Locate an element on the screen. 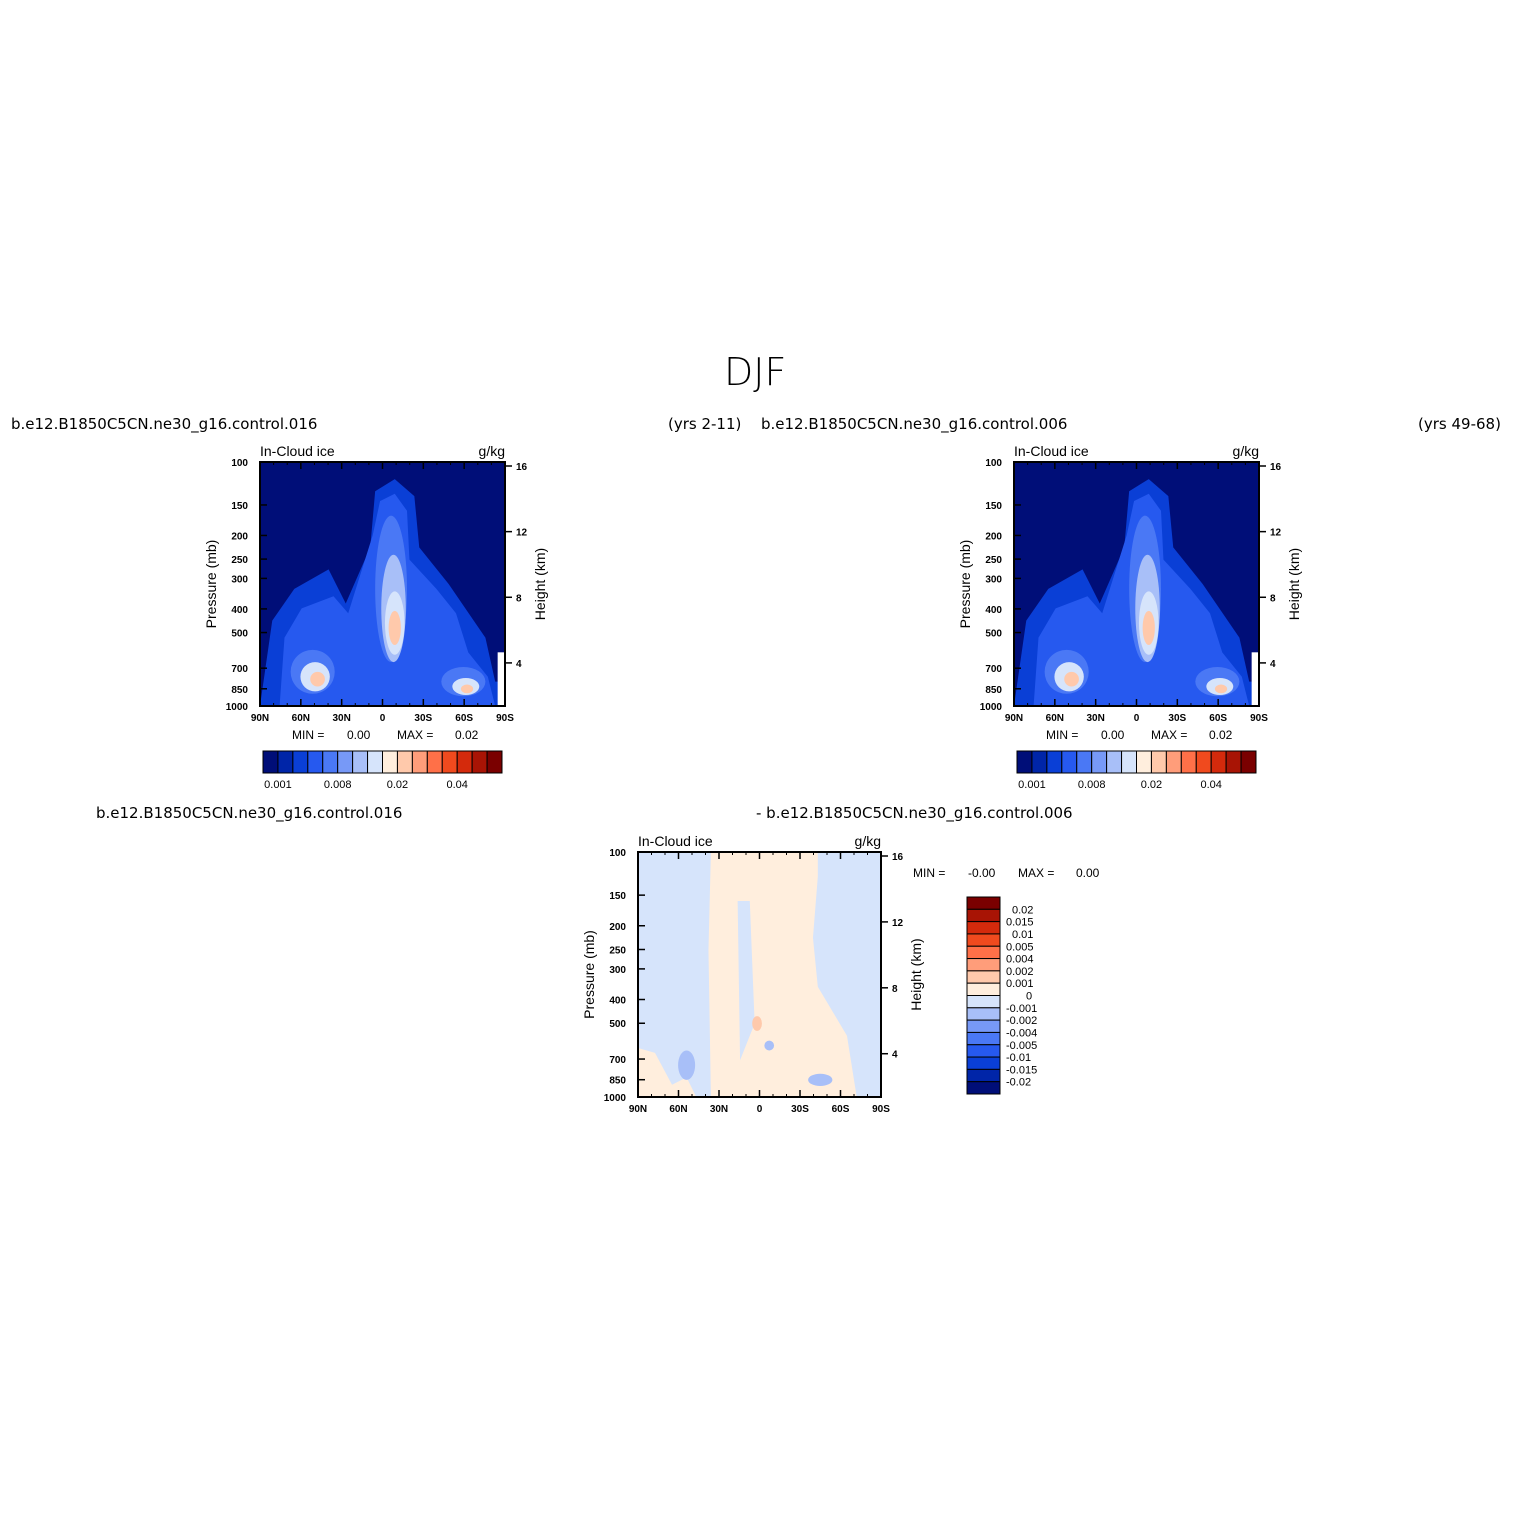 The image size is (1519, 1519). y-tick-label: 200 is located at coordinates (993, 536).